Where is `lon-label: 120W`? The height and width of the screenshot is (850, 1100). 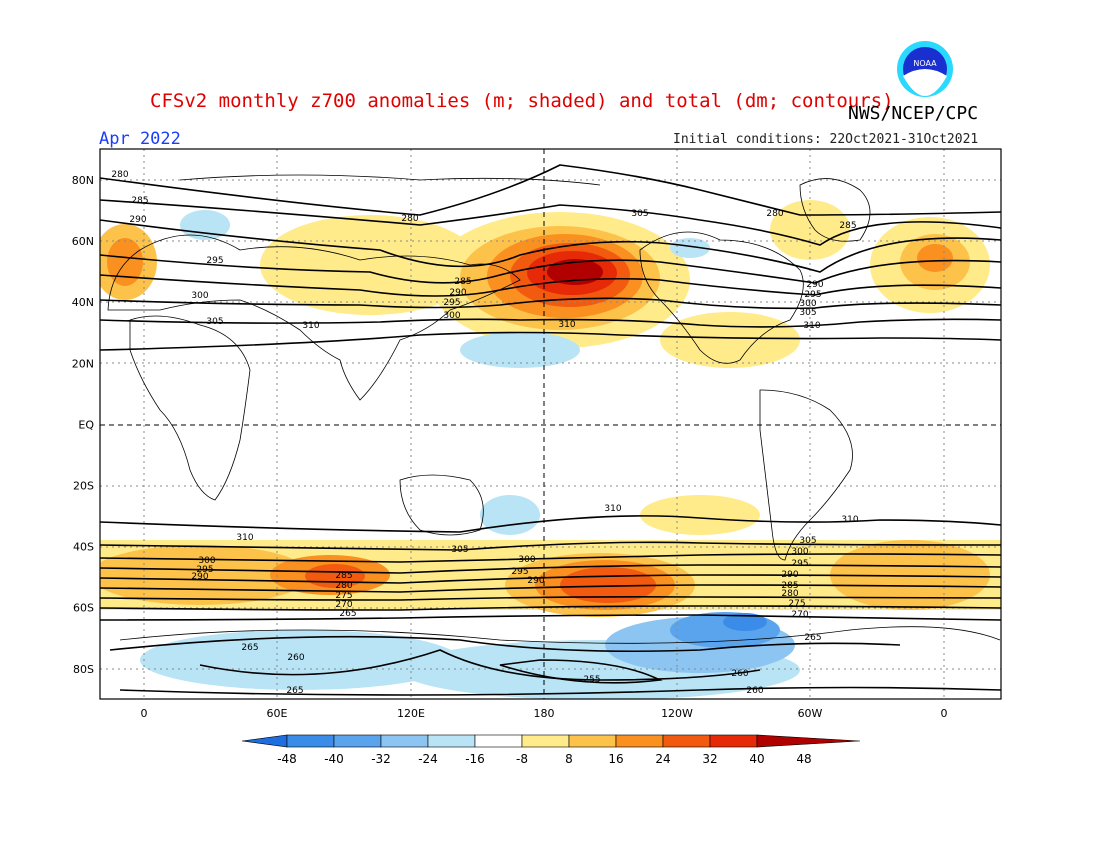 lon-label: 120W is located at coordinates (677, 713).